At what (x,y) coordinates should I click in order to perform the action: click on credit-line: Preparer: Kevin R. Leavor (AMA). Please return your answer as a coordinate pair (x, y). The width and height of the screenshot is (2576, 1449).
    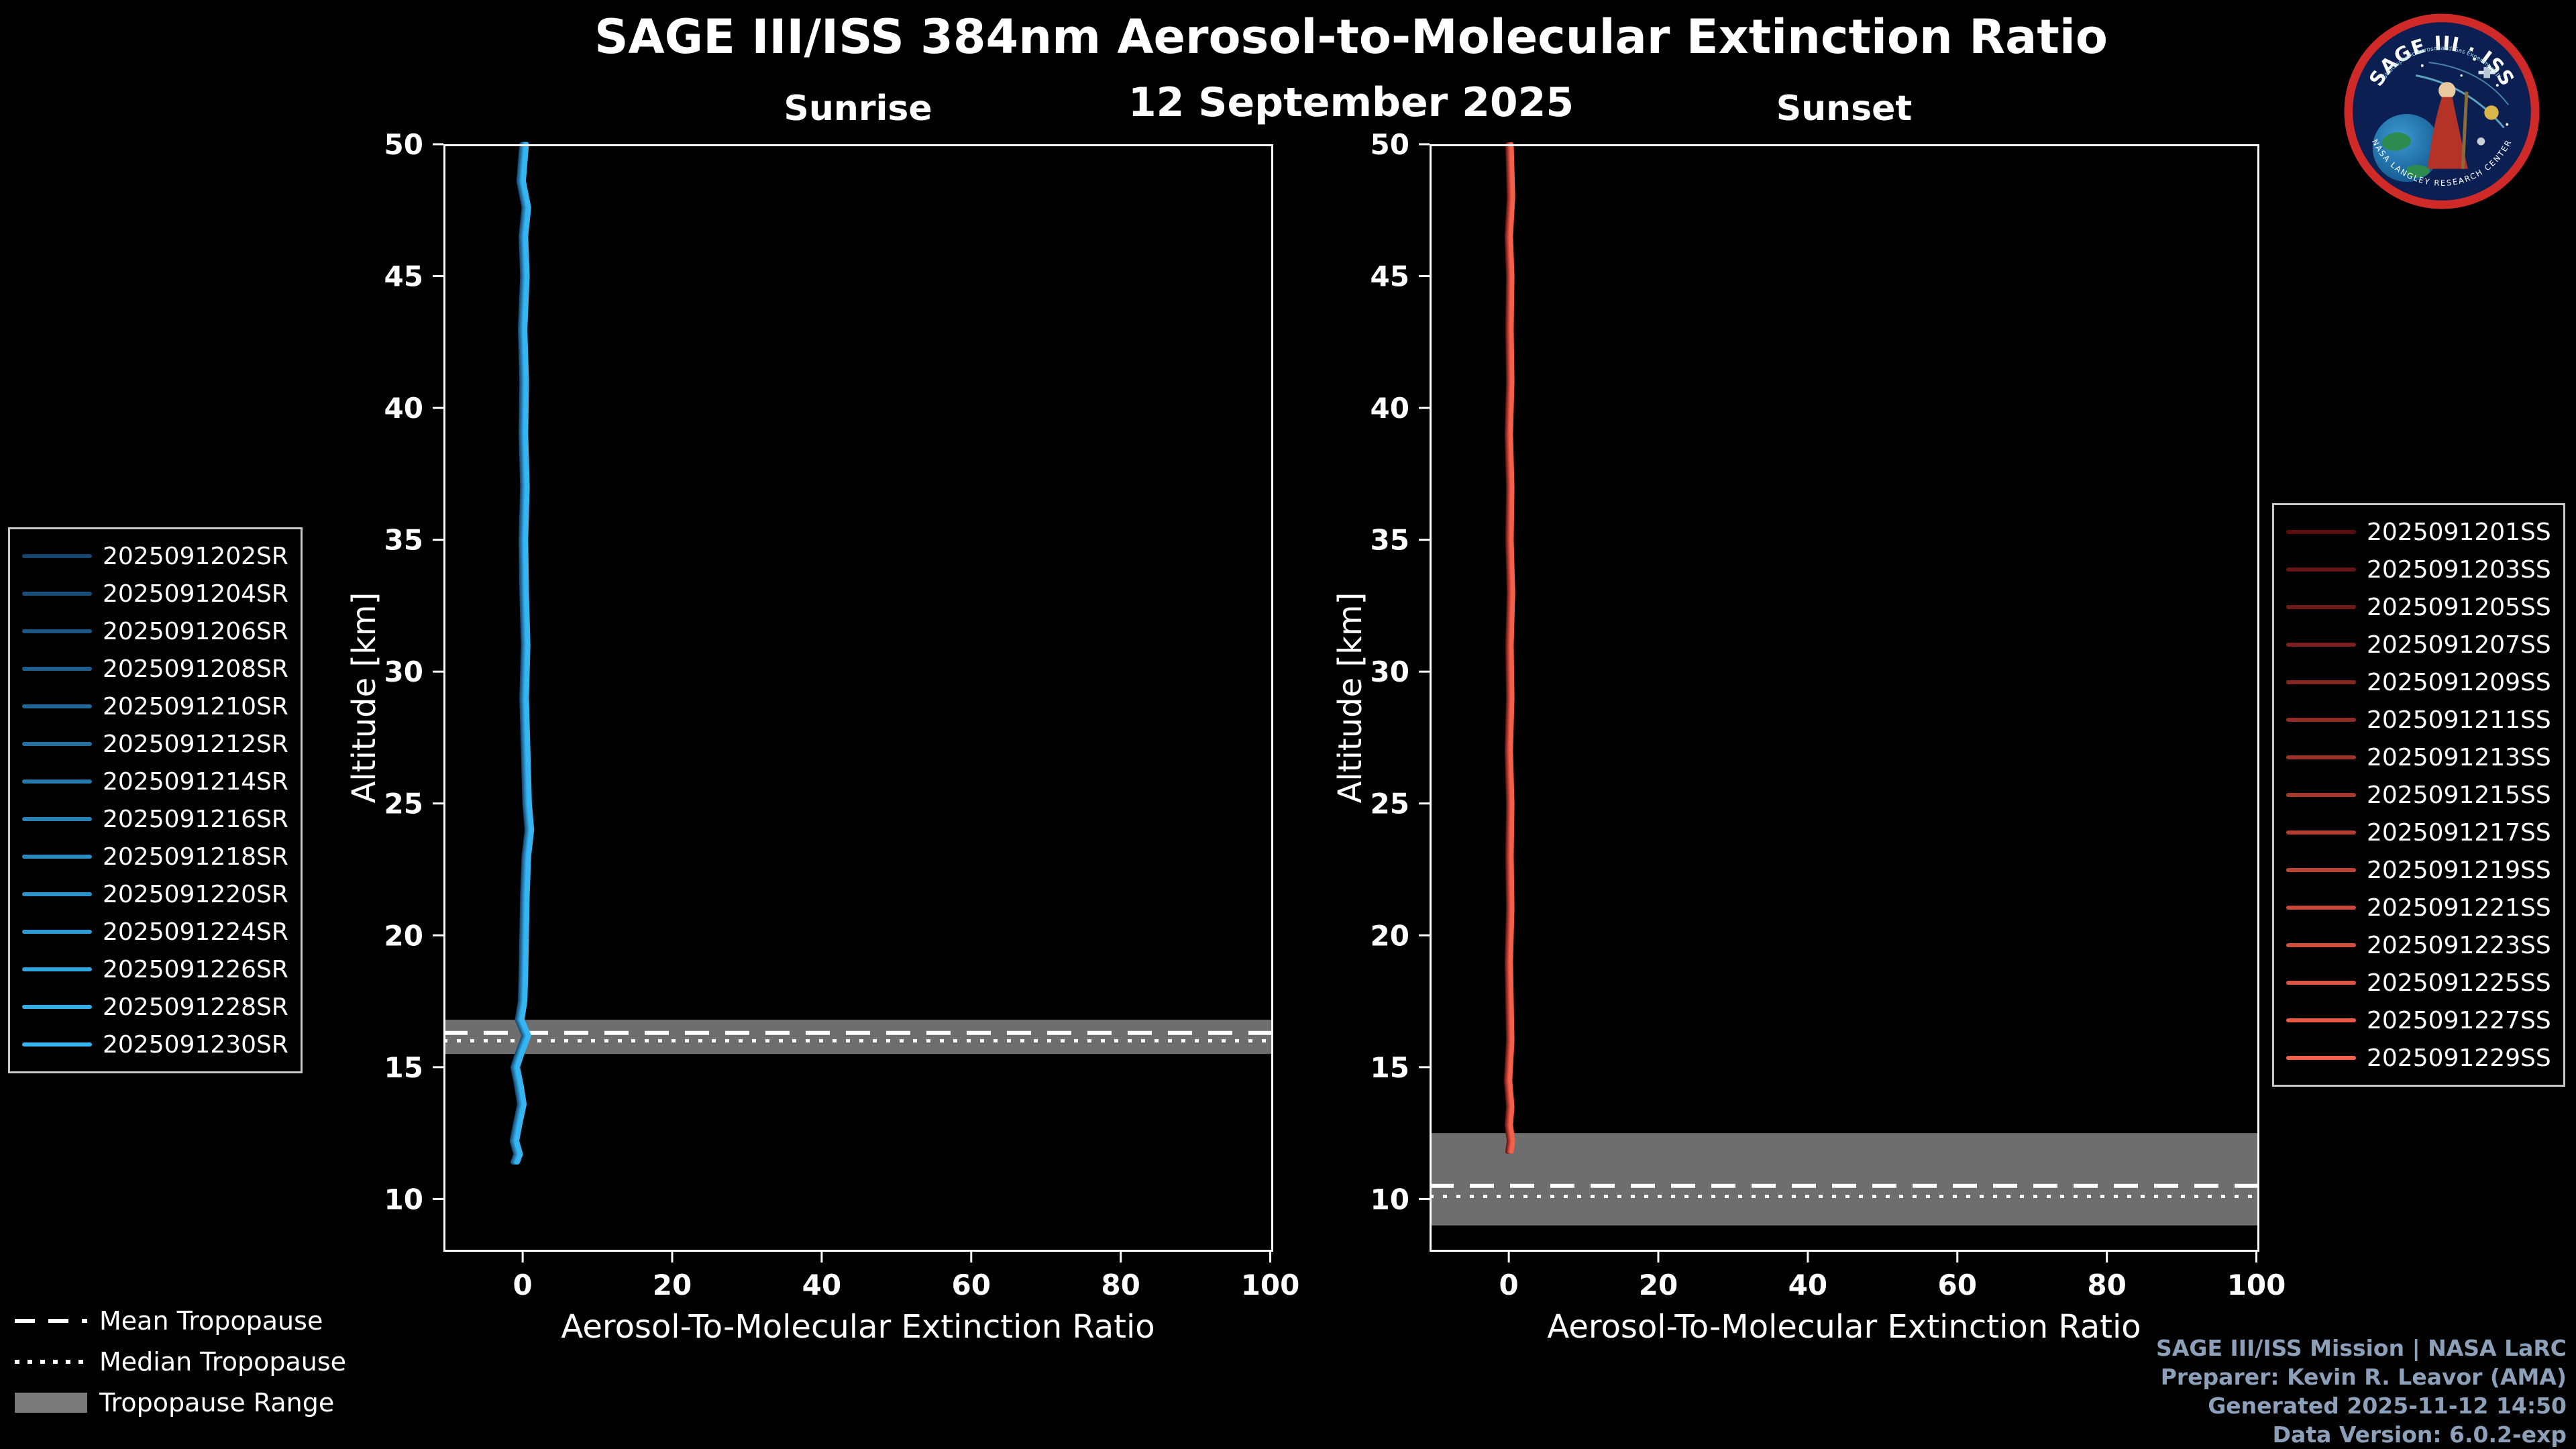
    Looking at the image, I should click on (2363, 1377).